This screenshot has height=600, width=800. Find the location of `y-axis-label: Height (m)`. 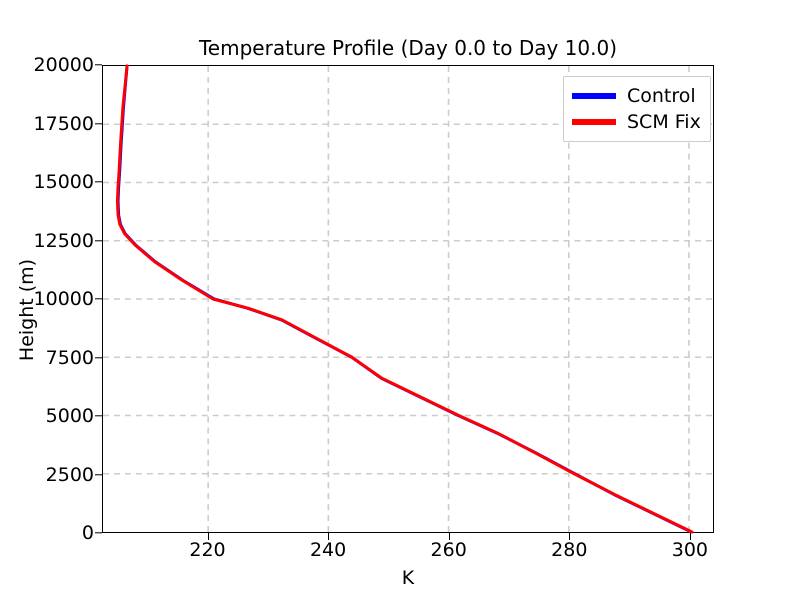

y-axis-label: Height (m) is located at coordinates (27, 310).